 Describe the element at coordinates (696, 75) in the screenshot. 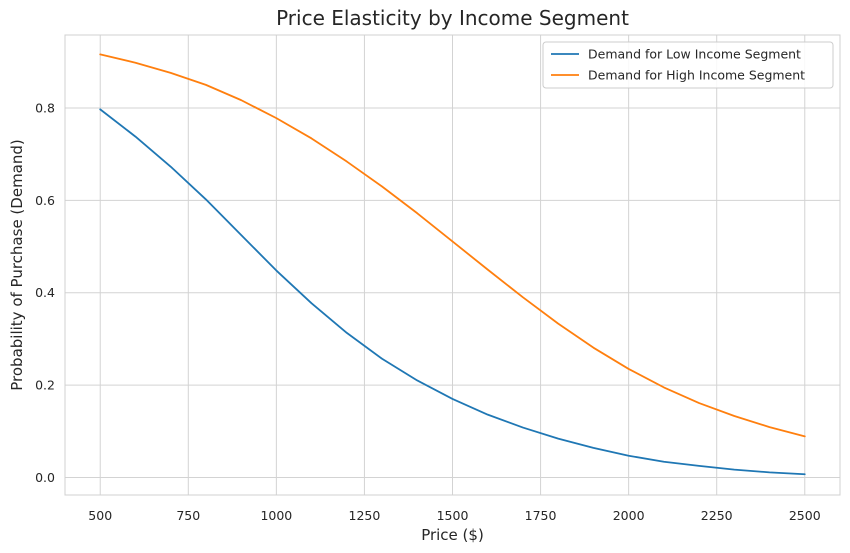

I see `legend-label-2: Demand for High Income Segment` at that location.